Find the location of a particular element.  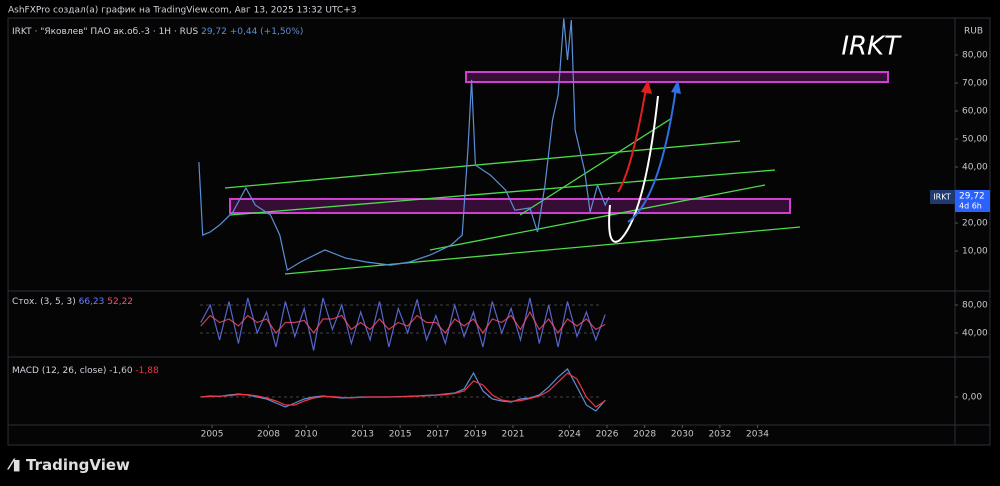

x-tick-label: 2032 is located at coordinates (719, 435).